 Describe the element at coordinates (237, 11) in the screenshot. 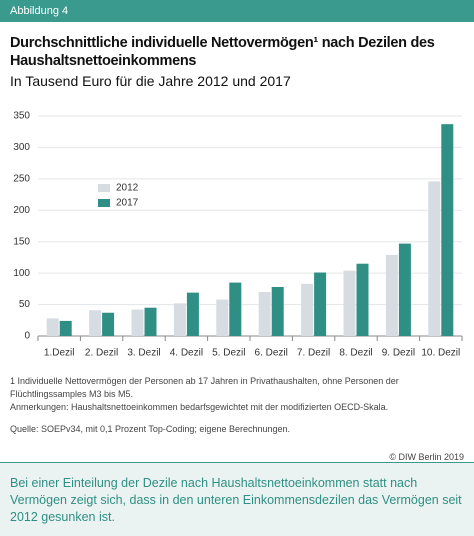

I see `figure-label: Abbildung 4` at that location.